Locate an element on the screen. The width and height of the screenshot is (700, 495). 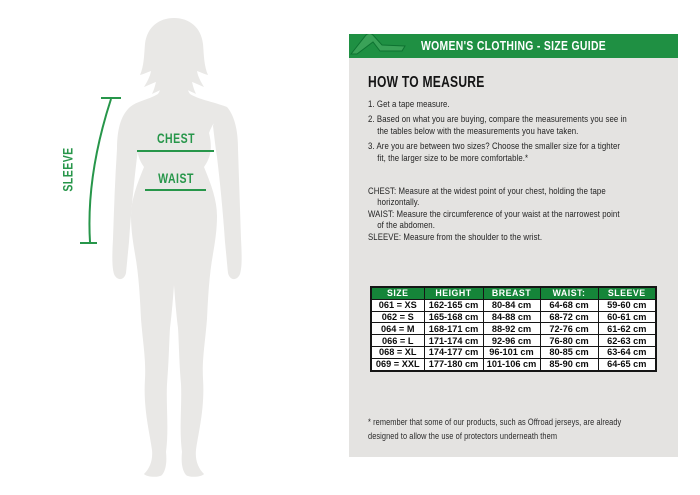
table-cell: 64-65 cm is located at coordinates (627, 364).